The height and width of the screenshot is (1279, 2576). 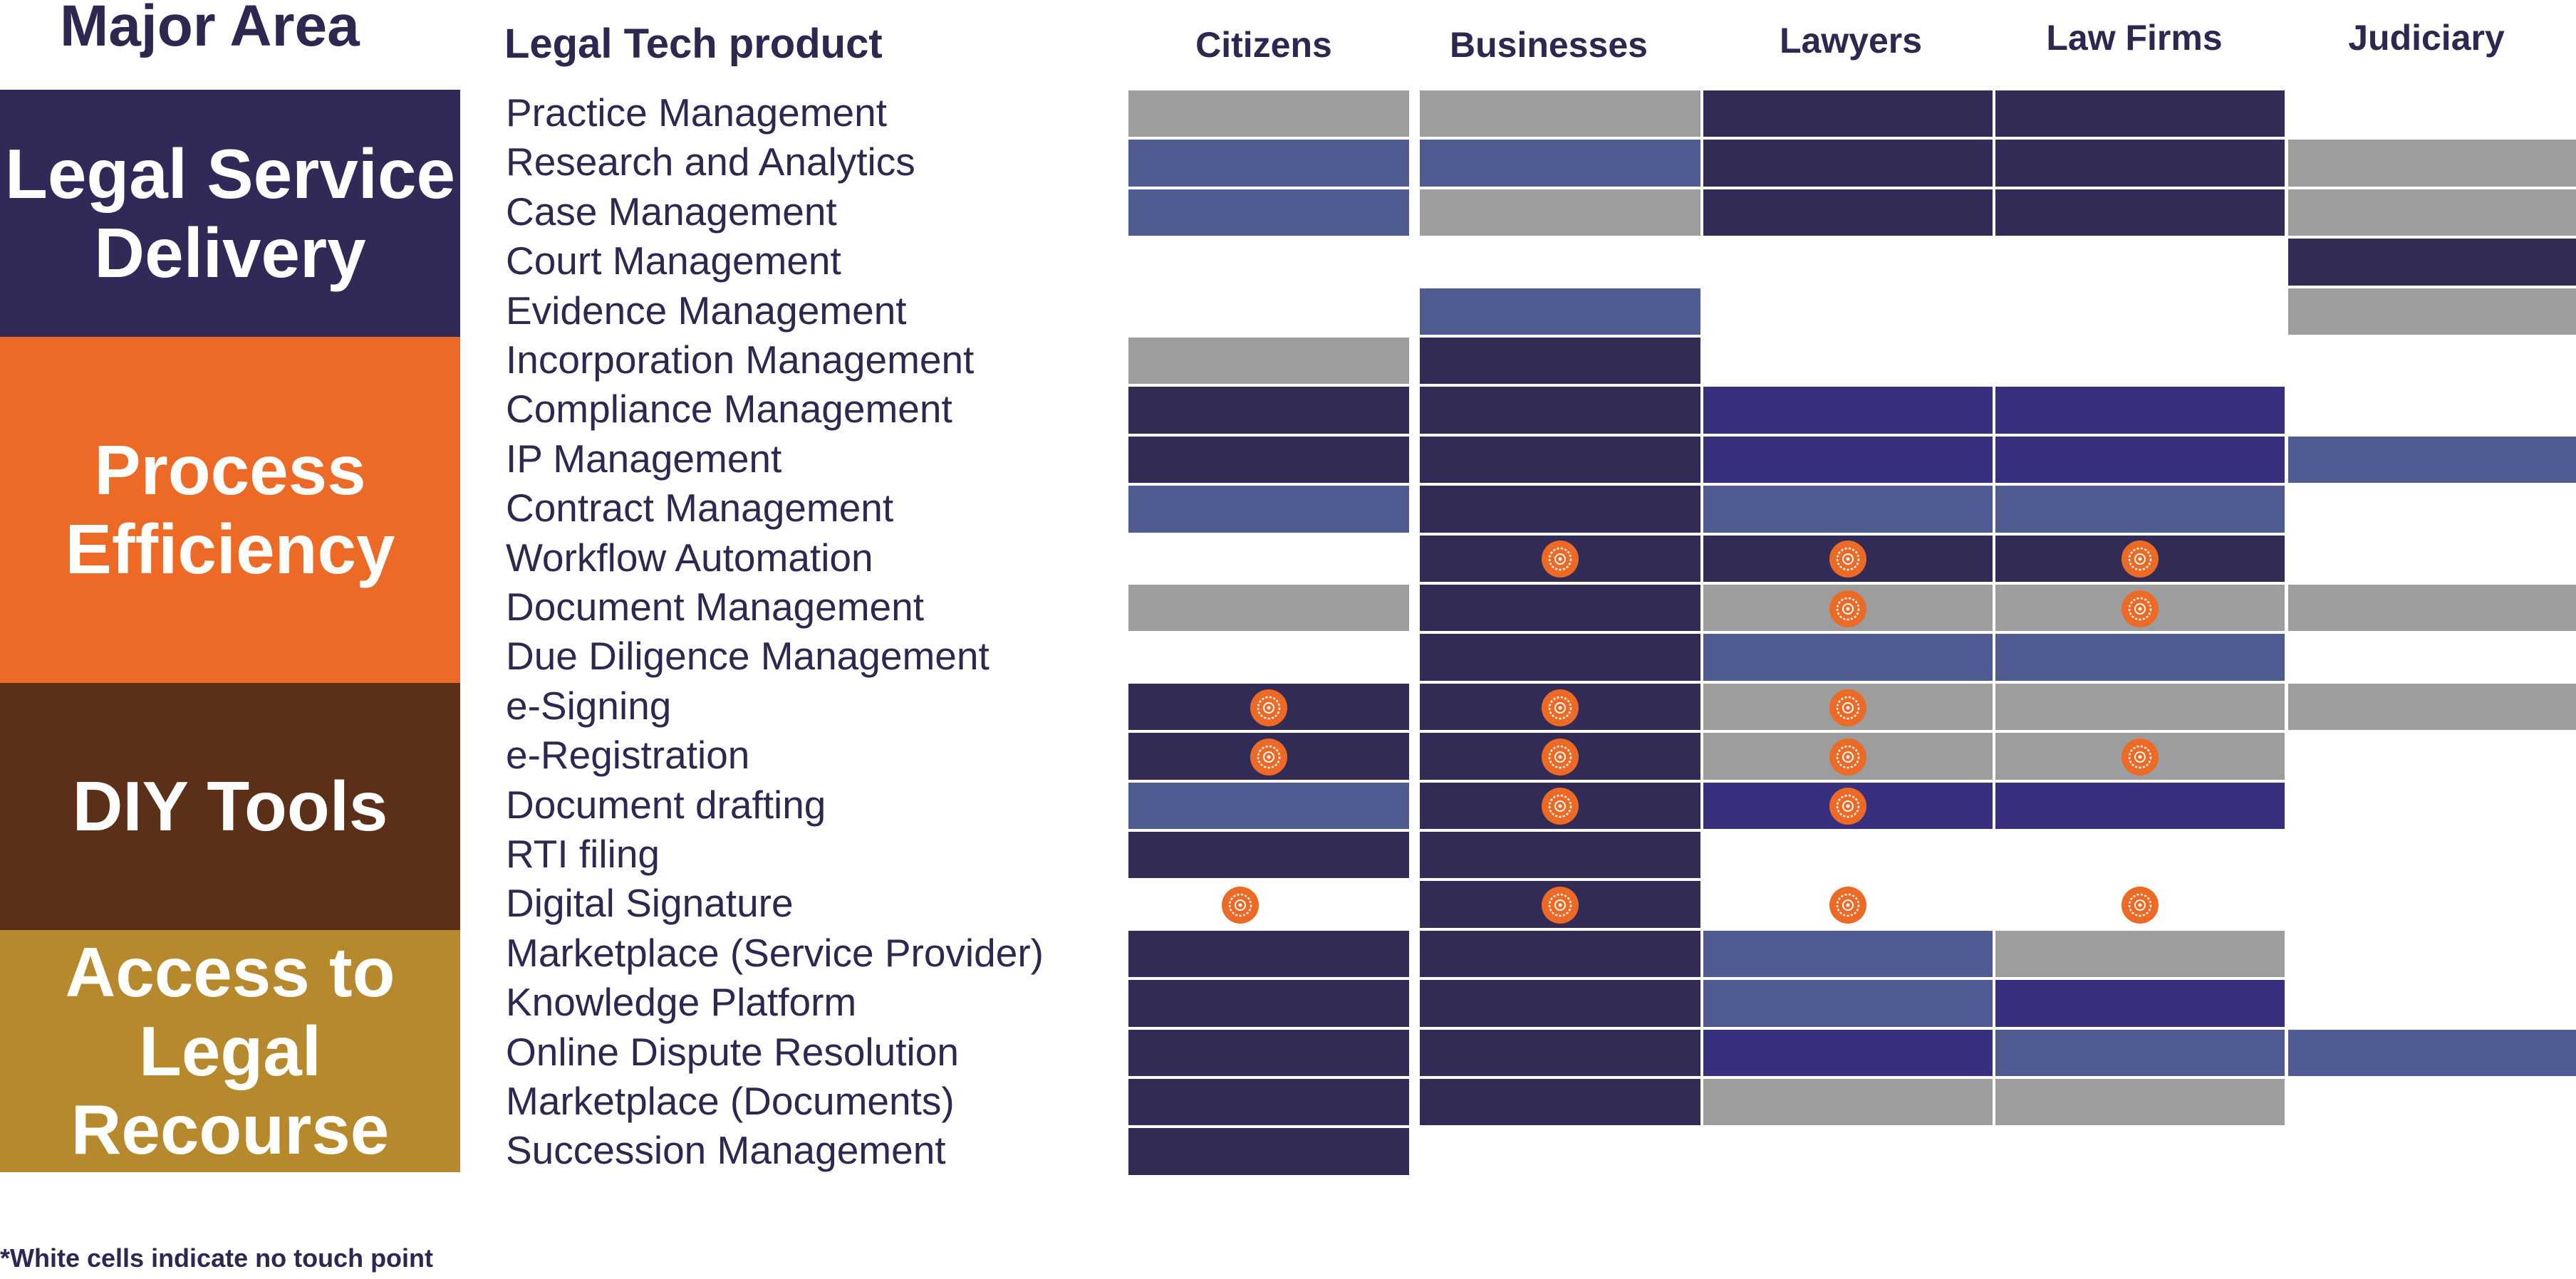 I want to click on row-label: Research and Analytics, so click(x=710, y=162).